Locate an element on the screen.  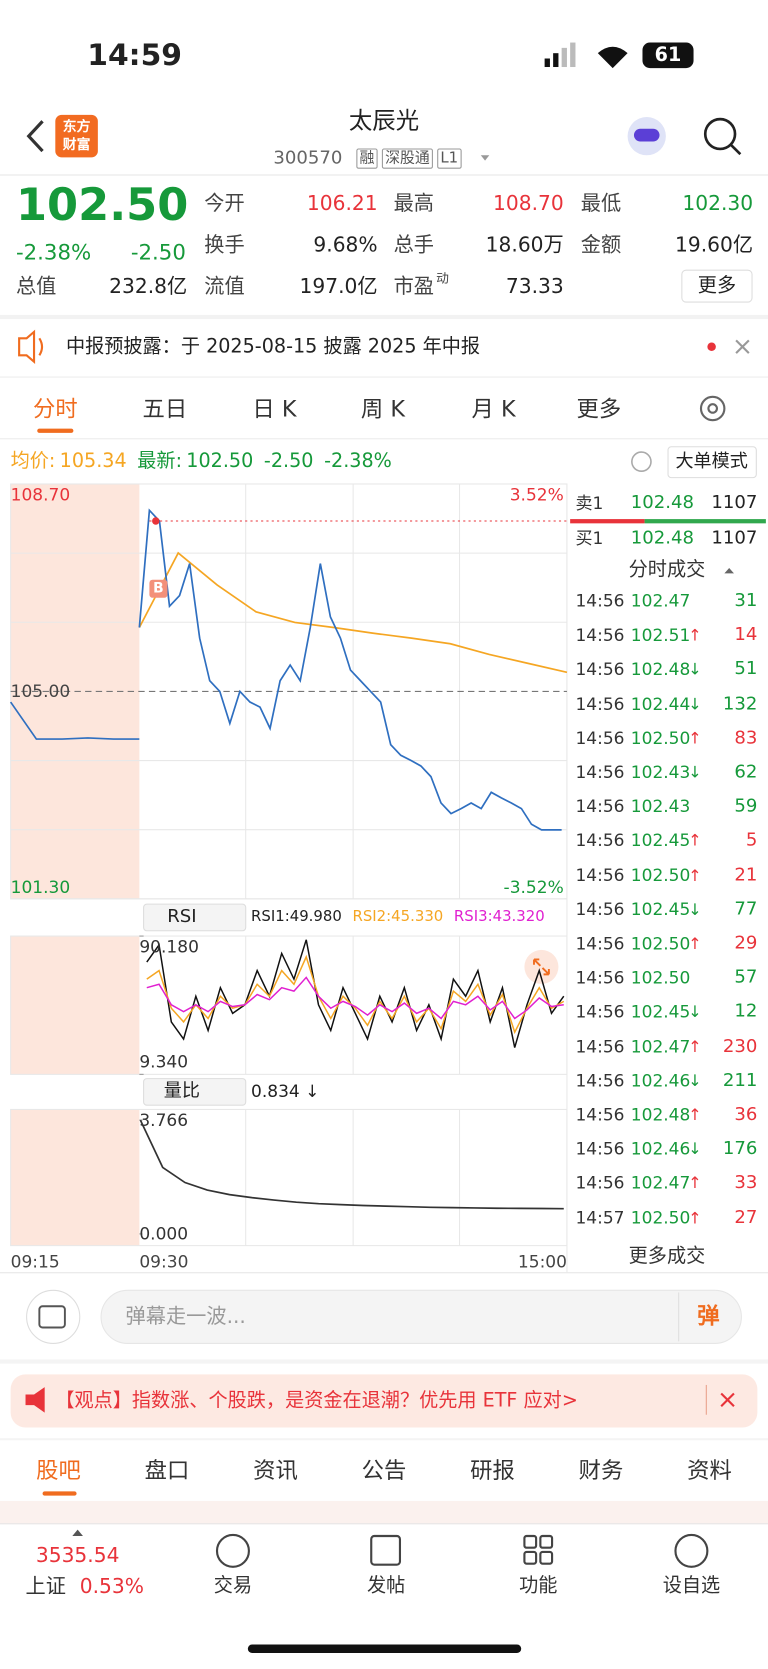
notice-text: 中报预披露：于 2025-08-15 披露 2025 年中报 is located at coordinates (273, 346).